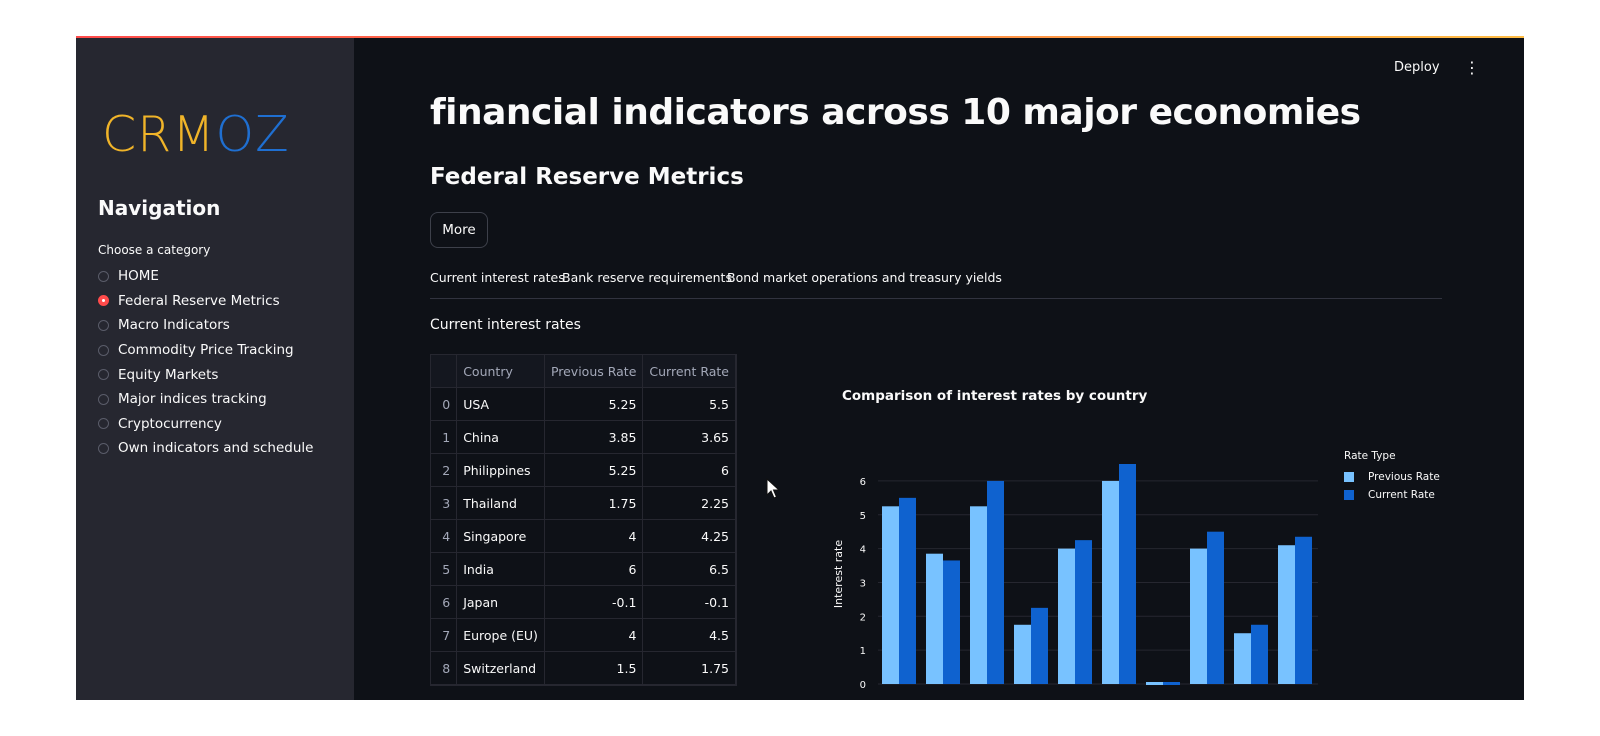 Image resolution: width=1600 pixels, height=736 pixels. Describe the element at coordinates (594, 404) in the screenshot. I see `table-cell: 5.25` at that location.